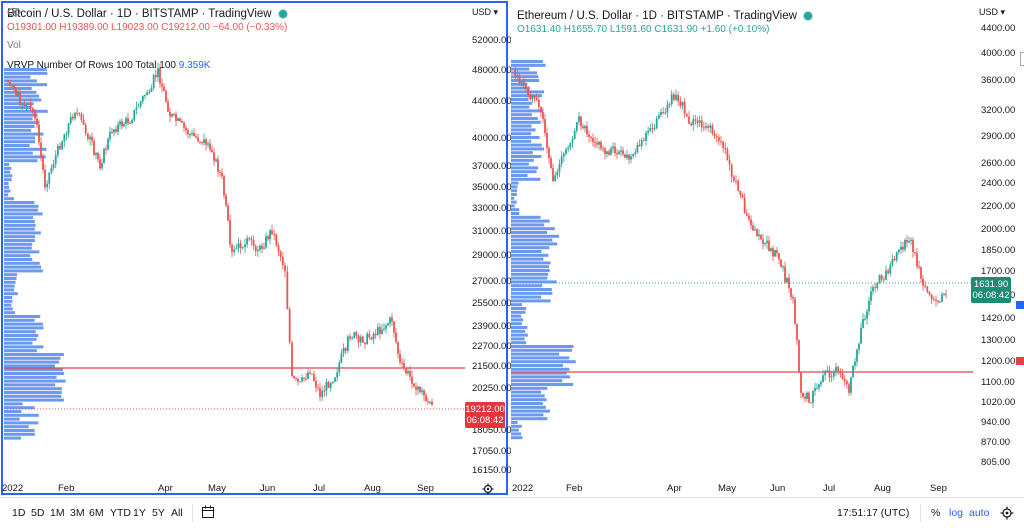 The width and height of the screenshot is (1024, 528). What do you see at coordinates (998, 80) in the screenshot?
I see `price-tick-label: 3600.00` at bounding box center [998, 80].